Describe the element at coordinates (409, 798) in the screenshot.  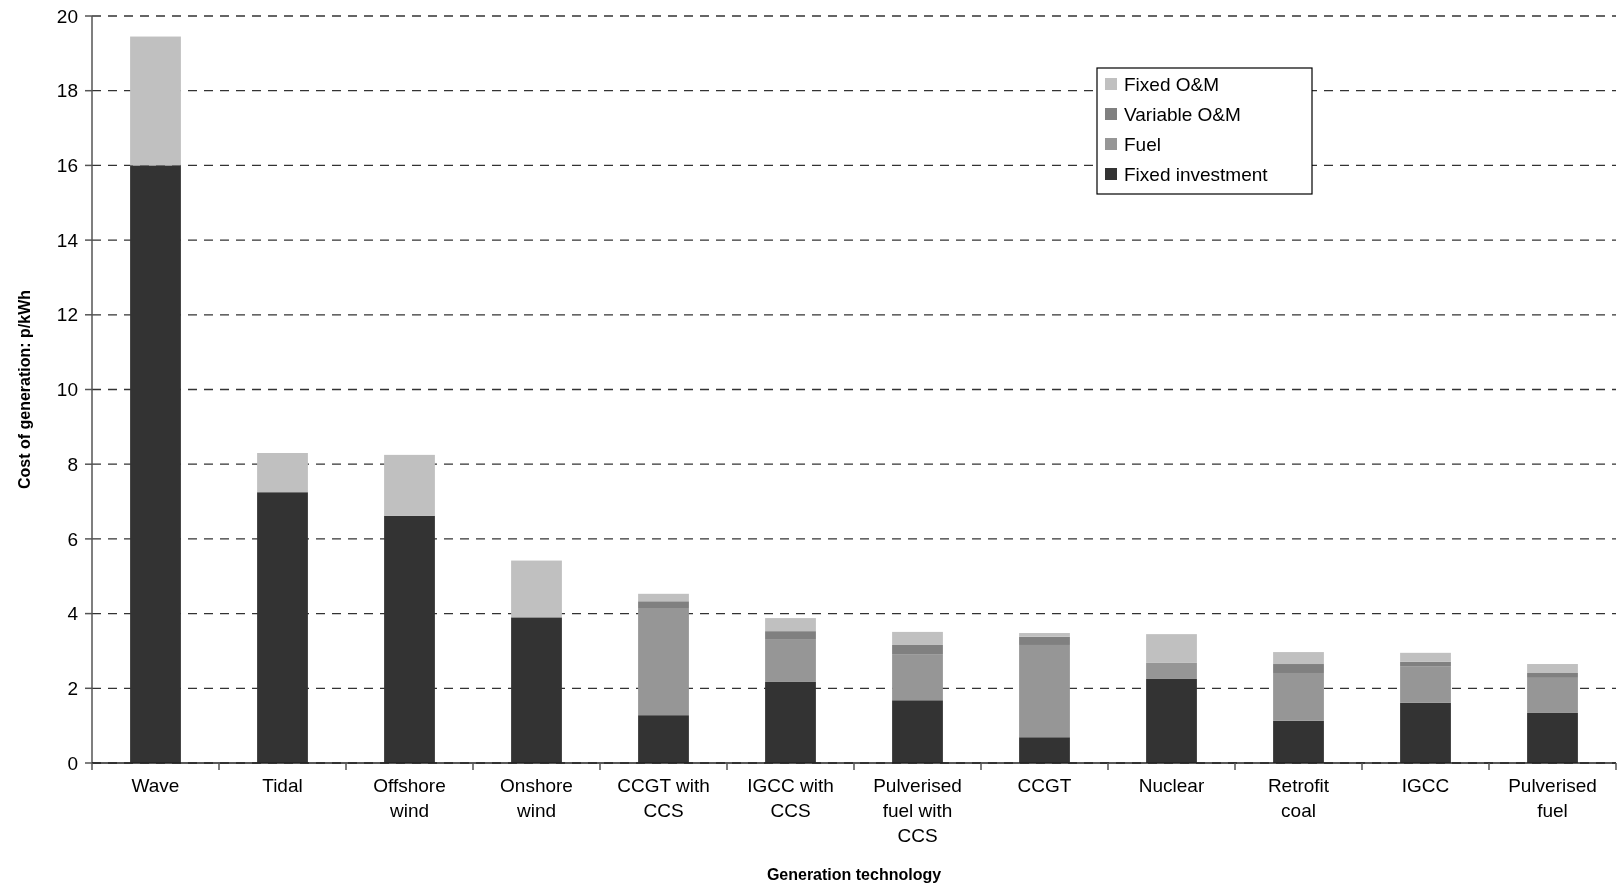
I see `x-tick-label: Offshore wind` at that location.